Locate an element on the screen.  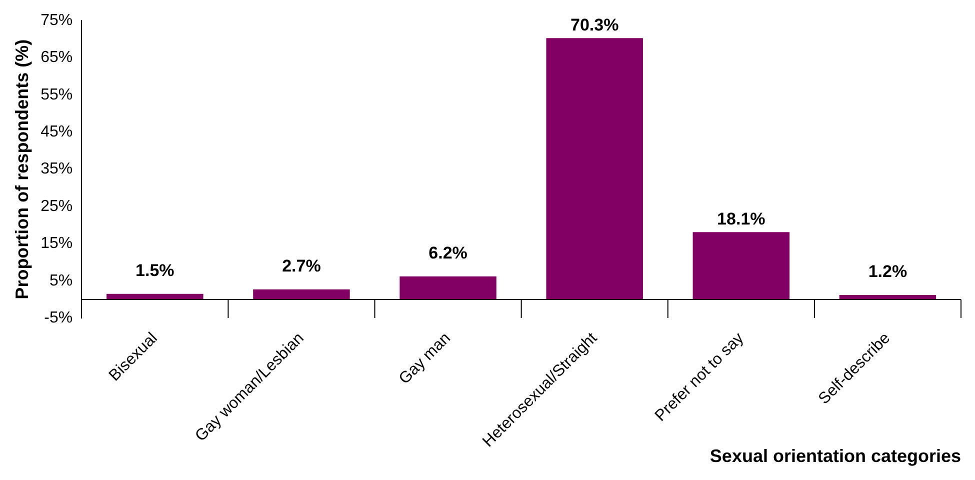
y-tick-label: 75% is located at coordinates (56, 21).